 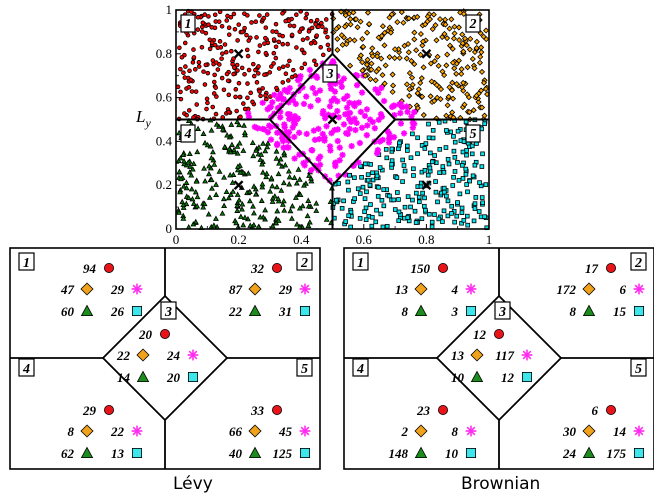 What do you see at coordinates (196, 389) in the screenshot?
I see `panel-boundary` at bounding box center [196, 389].